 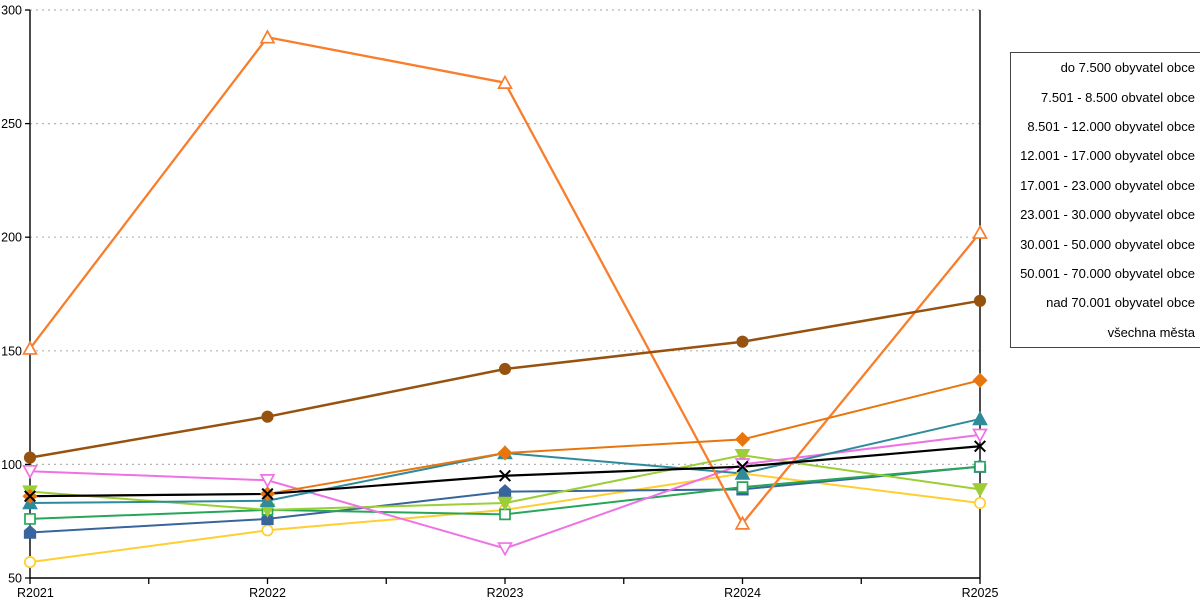 What do you see at coordinates (1107, 215) in the screenshot?
I see `legend-item: 23.001 - 30.000 obyvatel obce` at bounding box center [1107, 215].